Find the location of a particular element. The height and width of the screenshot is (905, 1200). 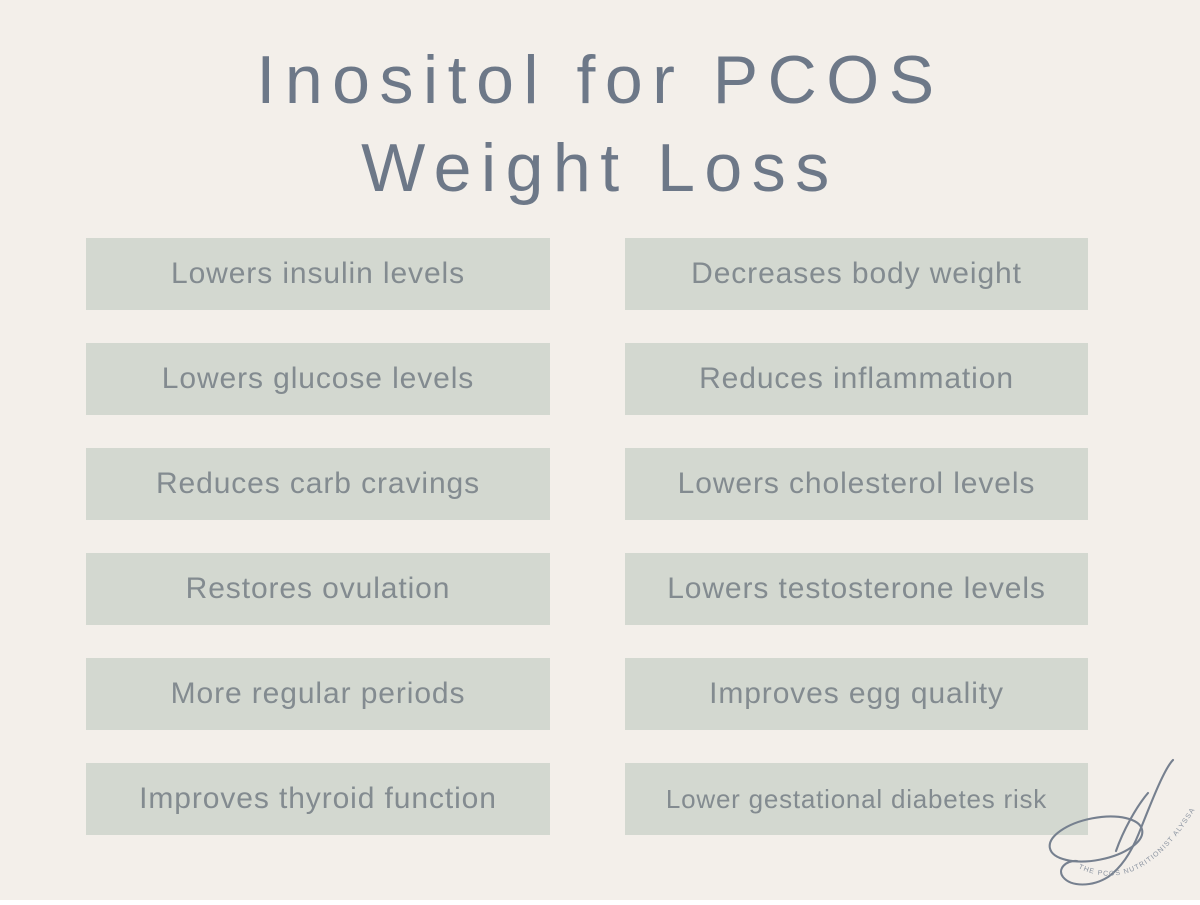

benefit-box: Lowers insulin levels is located at coordinates (318, 274).